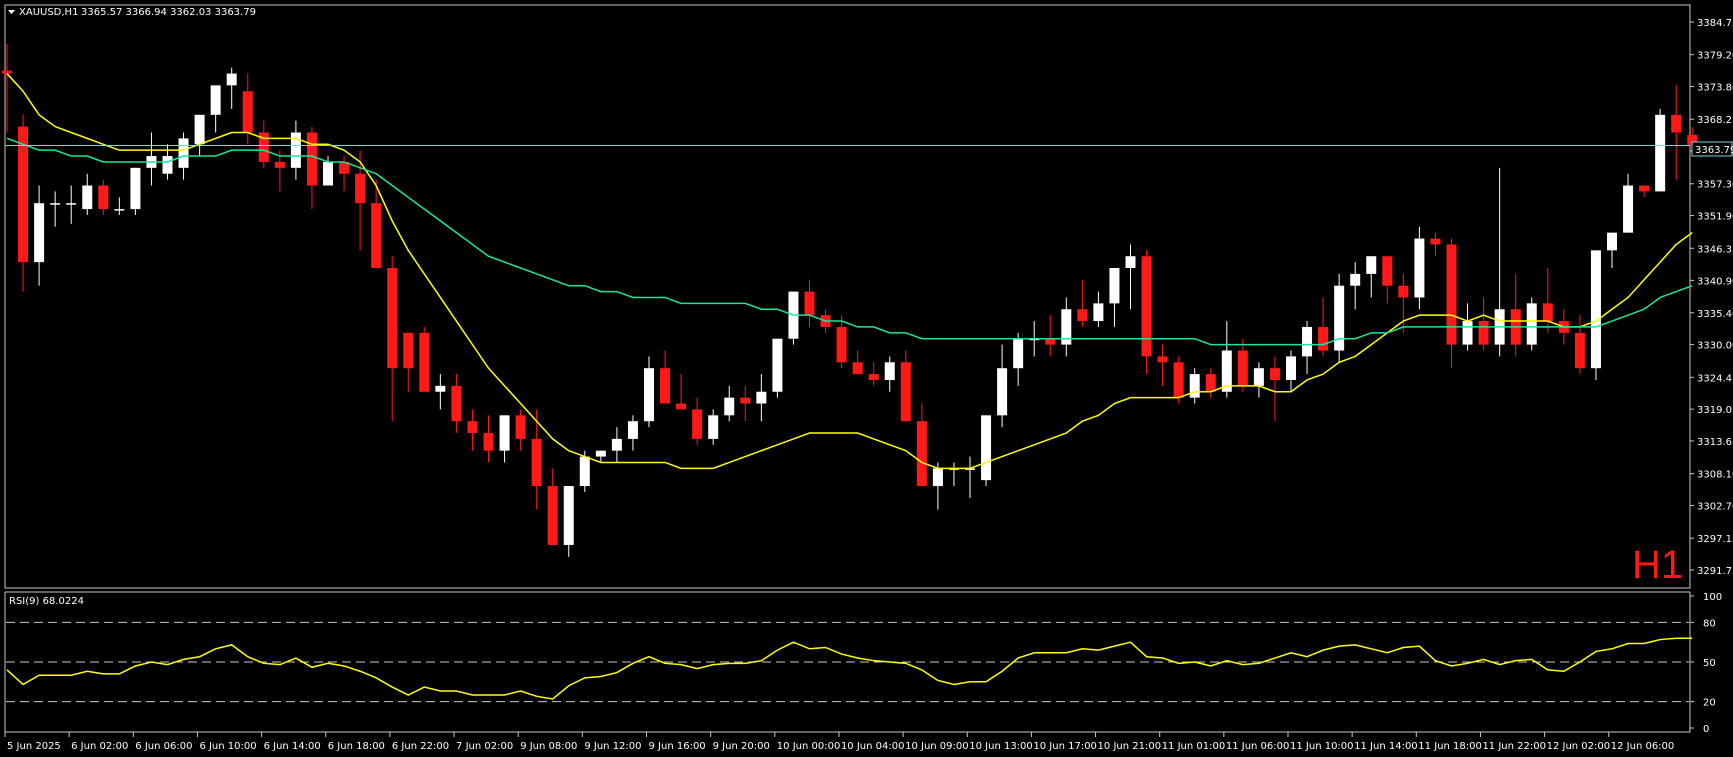 This screenshot has width=1733, height=757. Describe the element at coordinates (873, 746) in the screenshot. I see `time-tick-label: 10 Jun 04:00` at that location.